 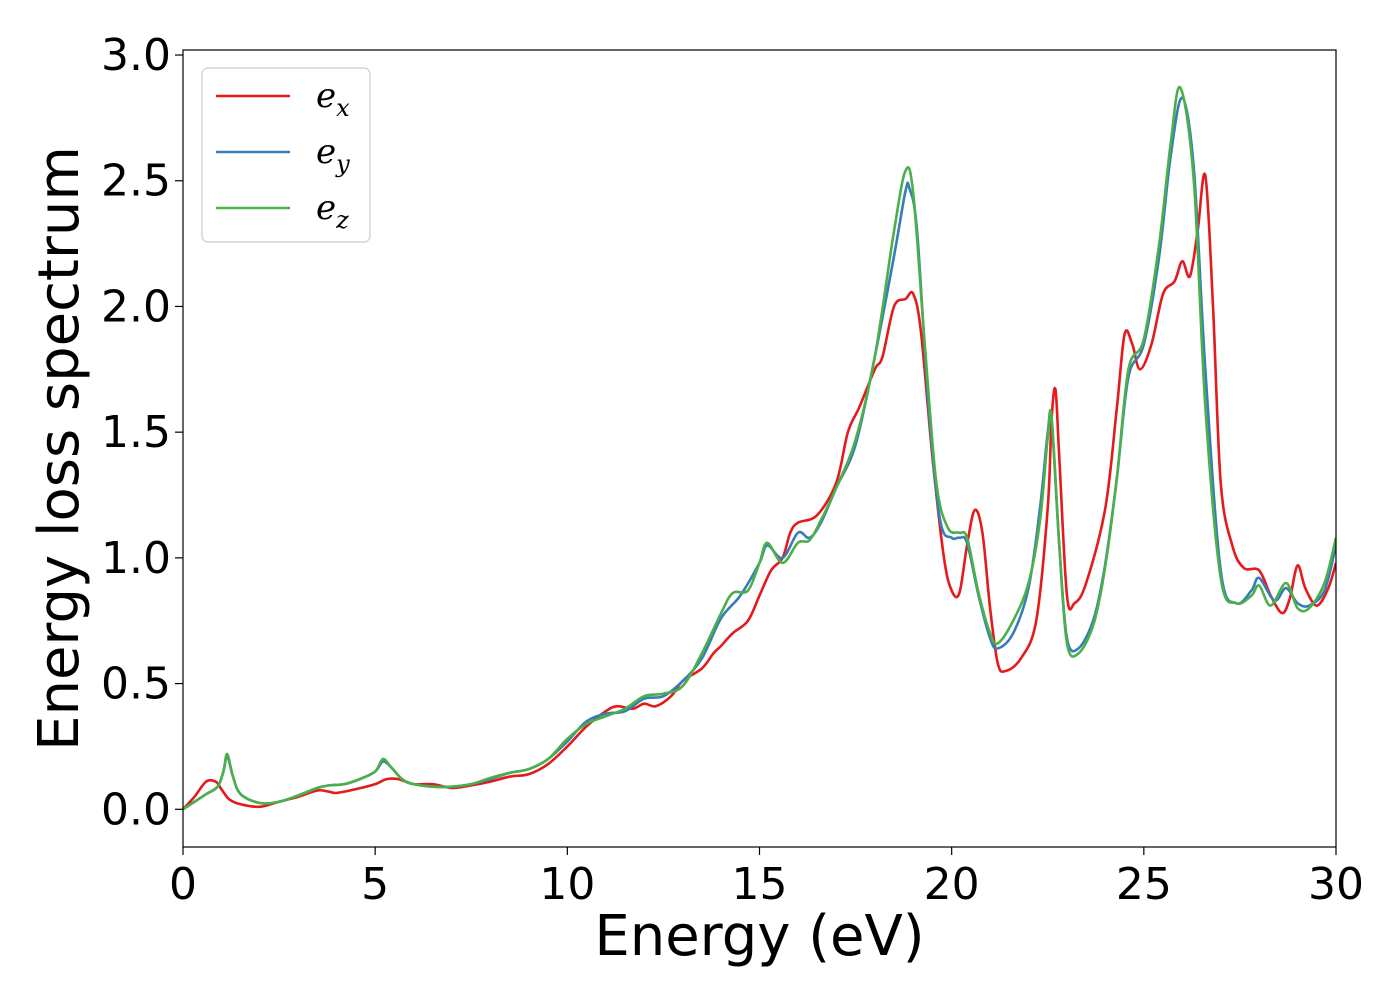 What do you see at coordinates (136, 684) in the screenshot?
I see `y-tick-label: 0.5` at bounding box center [136, 684].